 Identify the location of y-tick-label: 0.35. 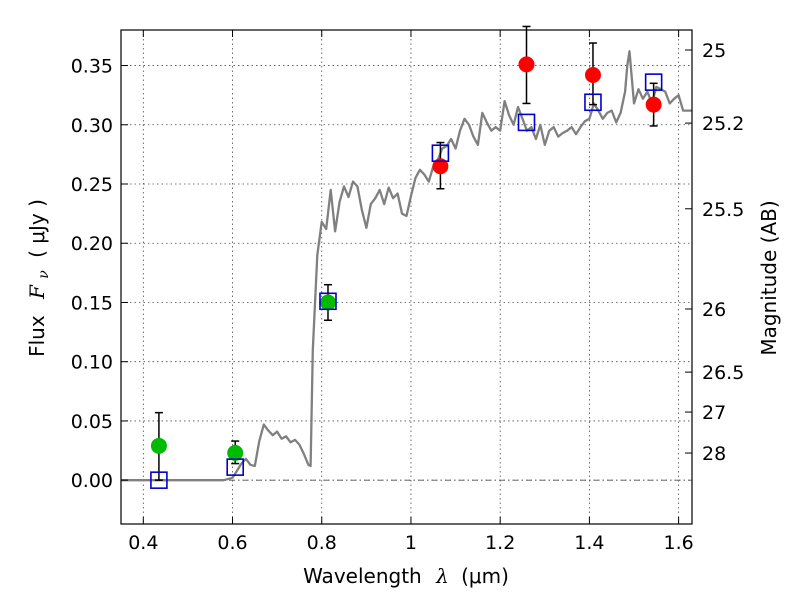
(92, 67).